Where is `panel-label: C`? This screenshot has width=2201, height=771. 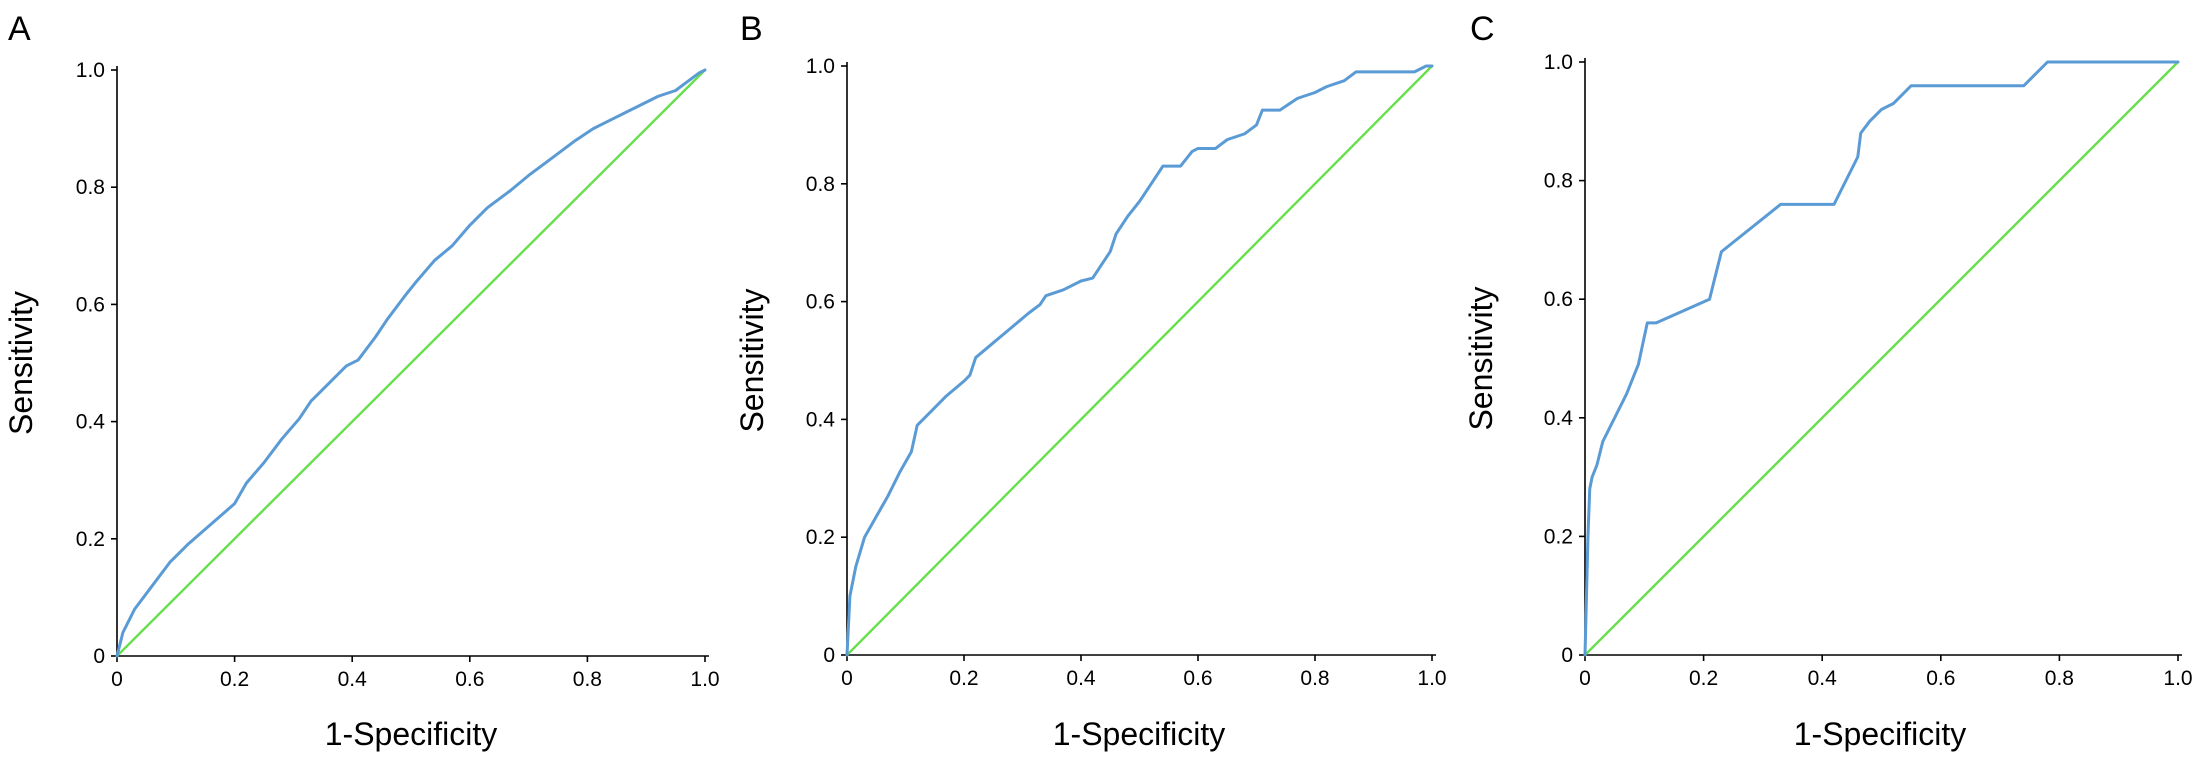
panel-label: C is located at coordinates (1482, 29).